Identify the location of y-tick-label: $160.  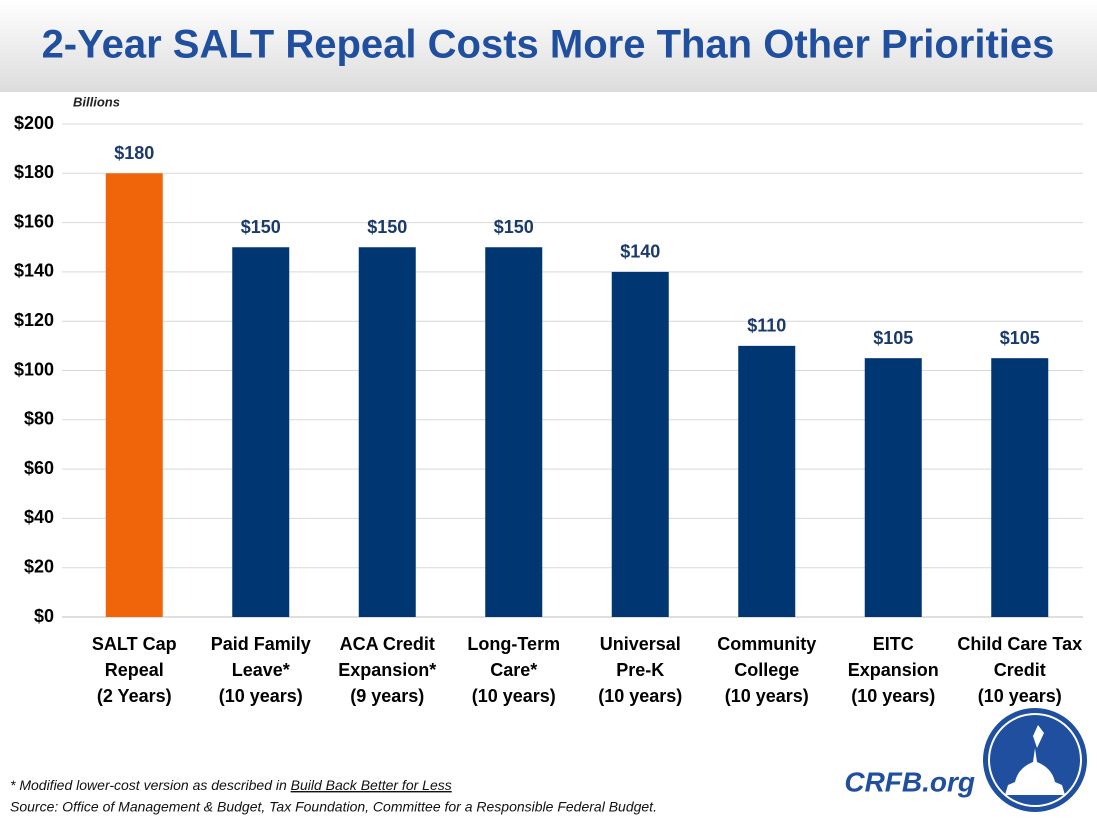
(34, 221).